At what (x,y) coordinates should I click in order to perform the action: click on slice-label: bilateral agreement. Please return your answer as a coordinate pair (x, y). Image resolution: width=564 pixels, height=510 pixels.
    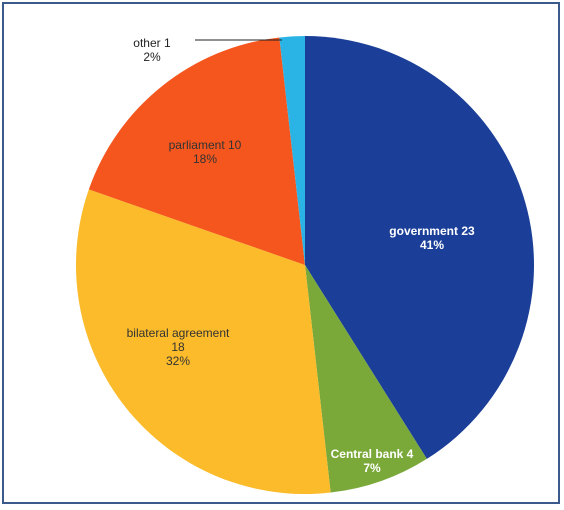
    Looking at the image, I should click on (178, 333).